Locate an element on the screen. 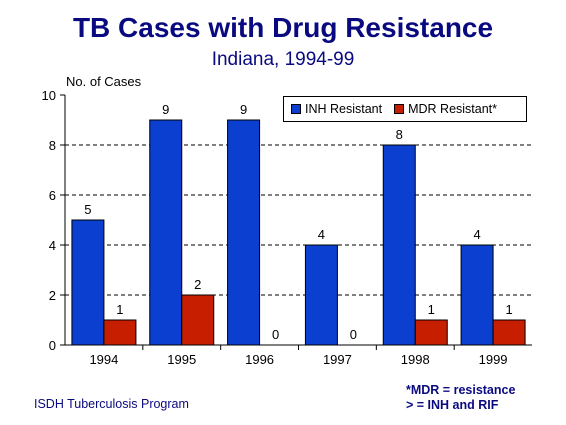 Image resolution: width=566 pixels, height=425 pixels. footnote-line-2: > = INH and RIF is located at coordinates (452, 405).